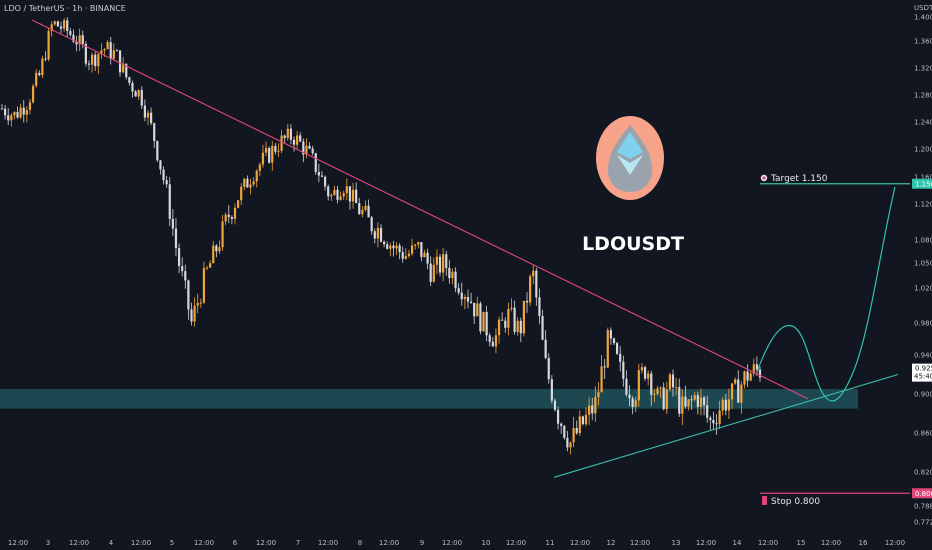 The height and width of the screenshot is (550, 932). What do you see at coordinates (921, 275) in the screenshot?
I see `price-axis` at bounding box center [921, 275].